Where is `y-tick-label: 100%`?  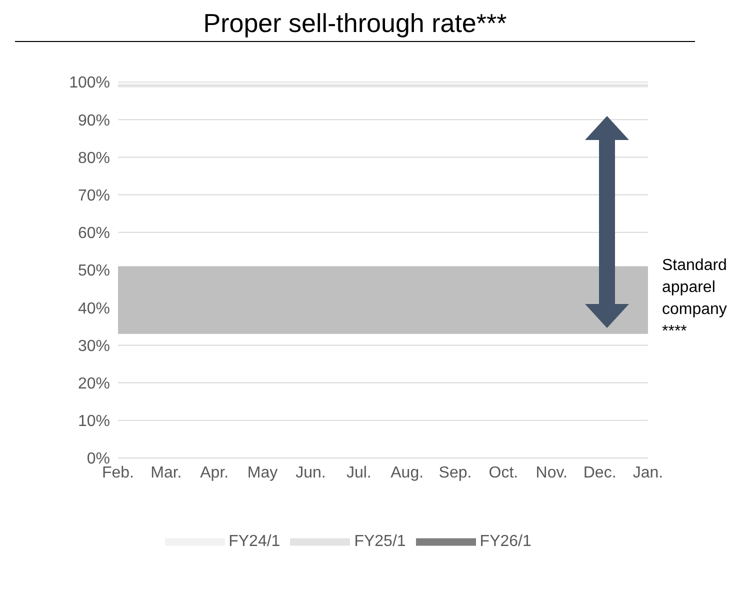 y-tick-label: 100% is located at coordinates (89, 83).